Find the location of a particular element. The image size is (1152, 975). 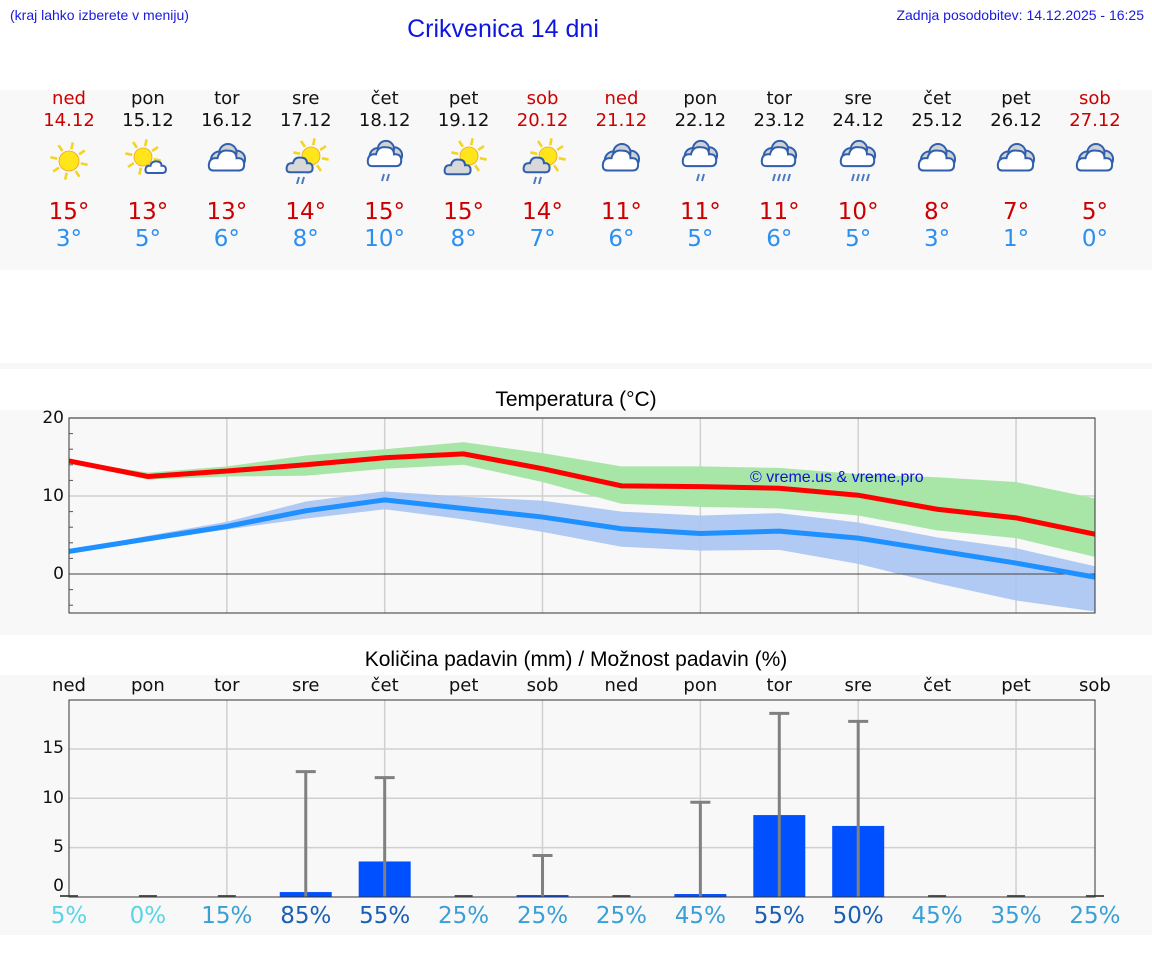

sun-cloud-icon is located at coordinates (465, 157).